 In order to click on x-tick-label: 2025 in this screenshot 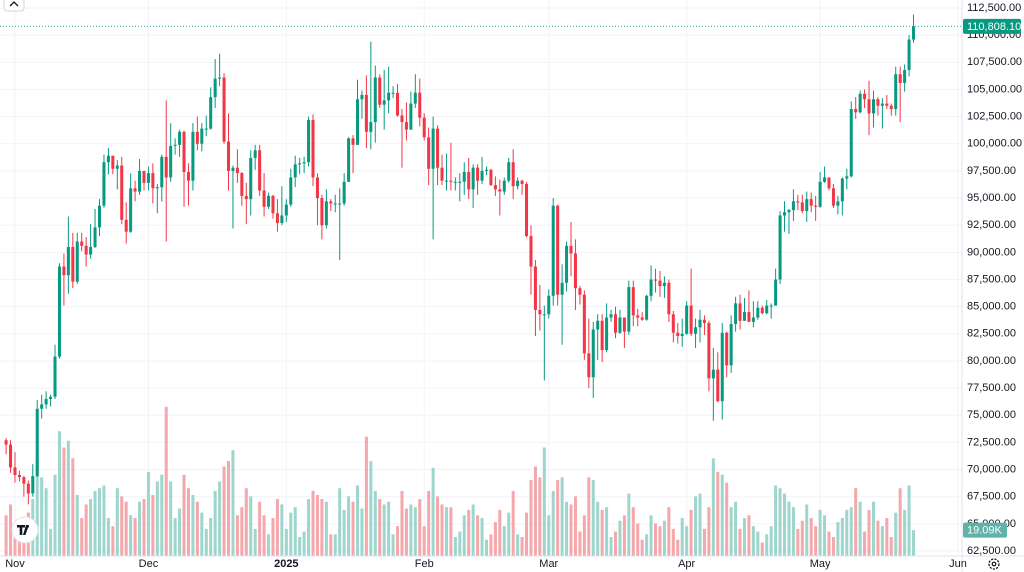, I will do `click(286, 564)`.